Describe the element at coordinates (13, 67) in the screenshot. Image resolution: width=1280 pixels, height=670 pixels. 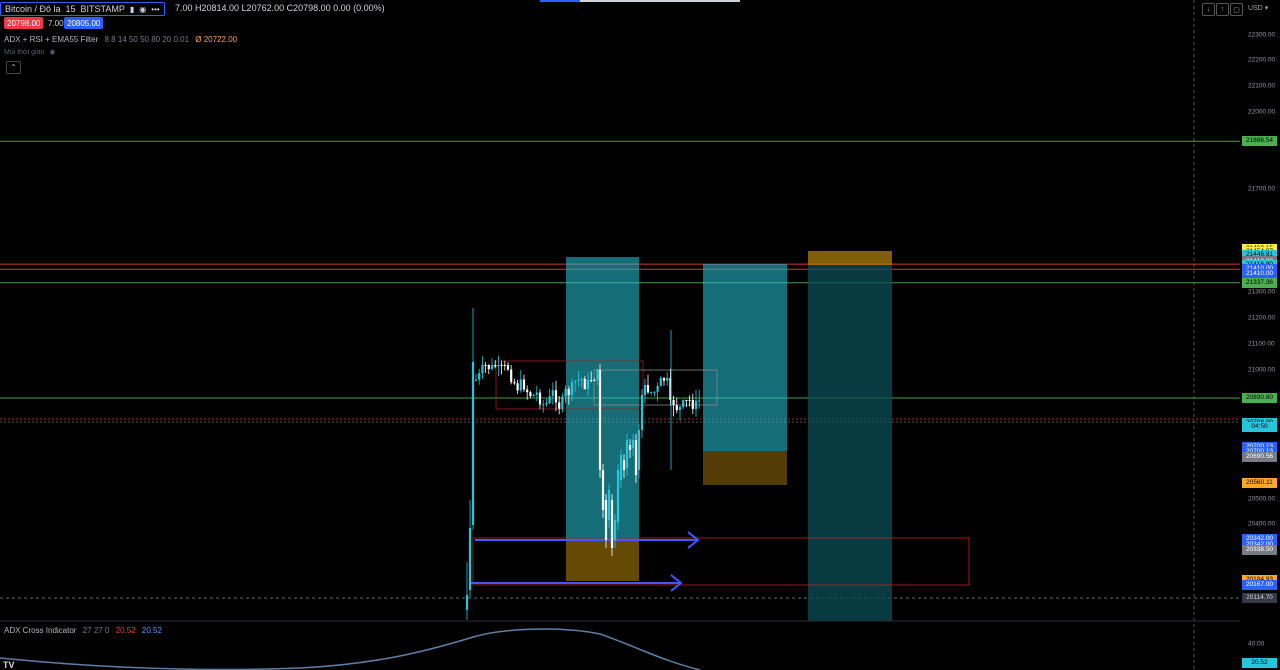
I see `collapse-icon: ⌃` at that location.